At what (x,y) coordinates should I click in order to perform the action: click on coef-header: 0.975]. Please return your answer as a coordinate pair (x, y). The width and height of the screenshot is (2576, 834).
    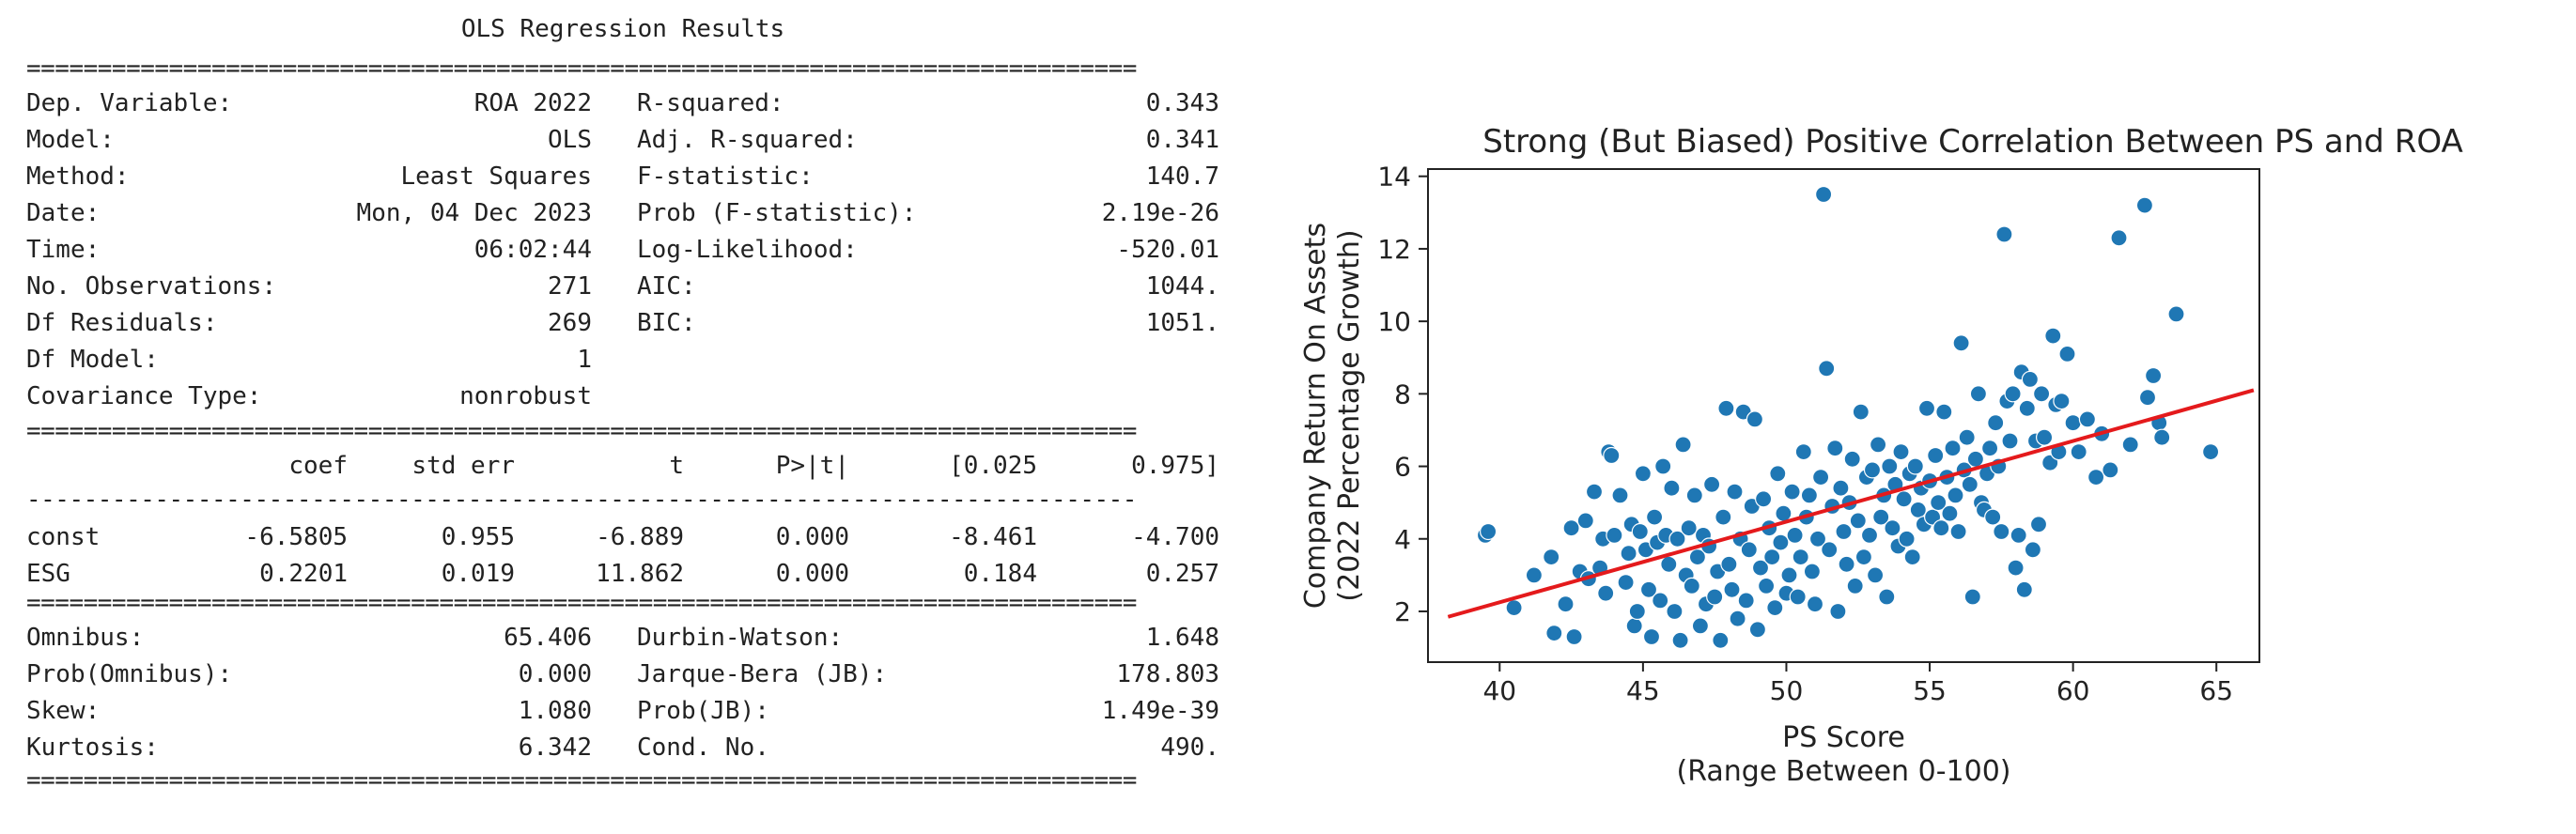
    Looking at the image, I should click on (1175, 466).